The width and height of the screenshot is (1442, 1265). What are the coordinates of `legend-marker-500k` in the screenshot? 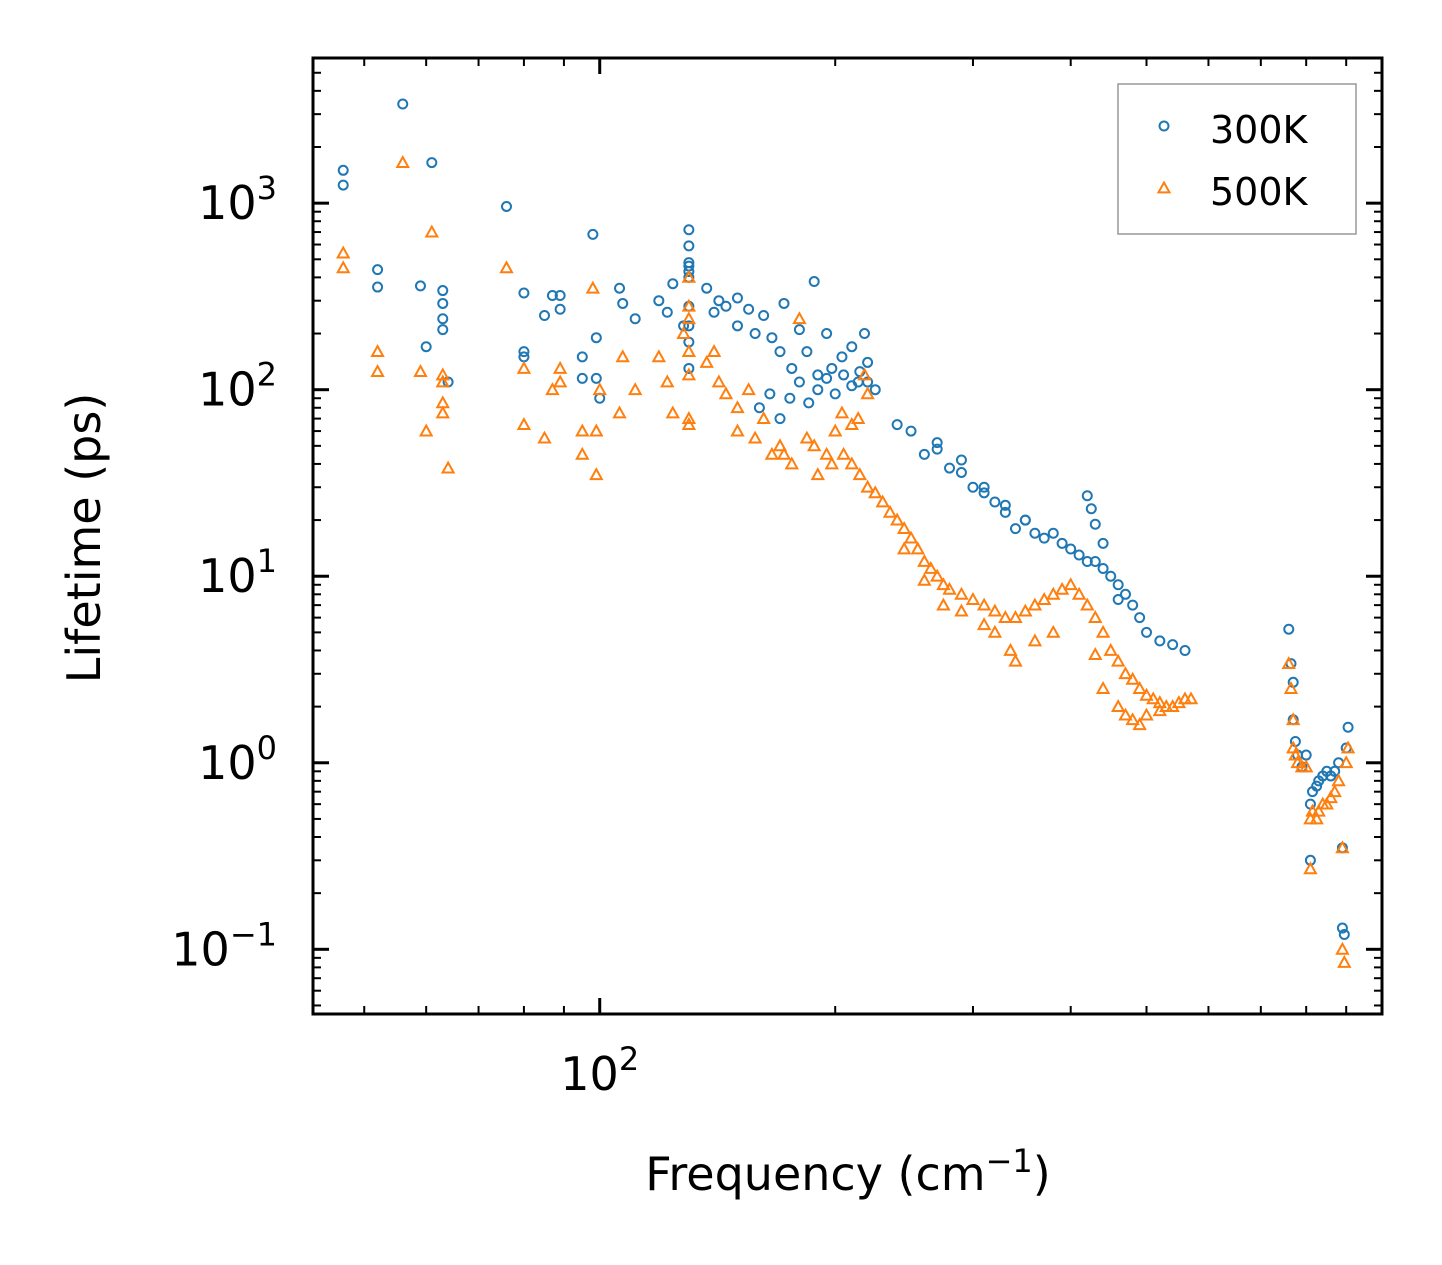 It's located at (1164, 187).